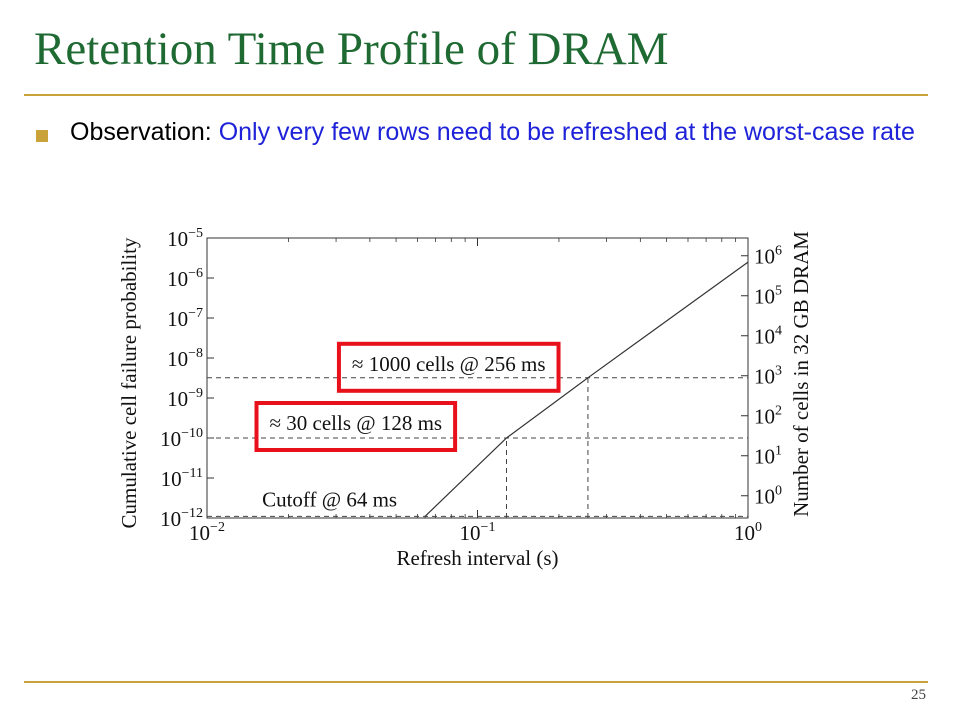  What do you see at coordinates (356, 423) in the screenshot?
I see `annotation-label: ≈ 30 cells @ 128 ms` at bounding box center [356, 423].